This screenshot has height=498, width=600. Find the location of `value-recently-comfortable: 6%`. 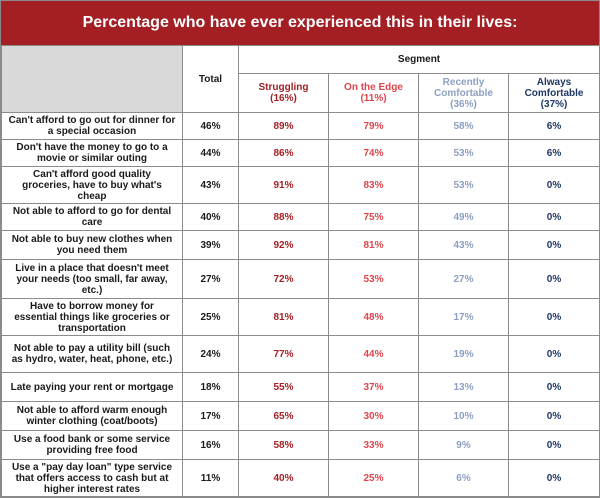

value-recently-comfortable: 6% is located at coordinates (463, 478).